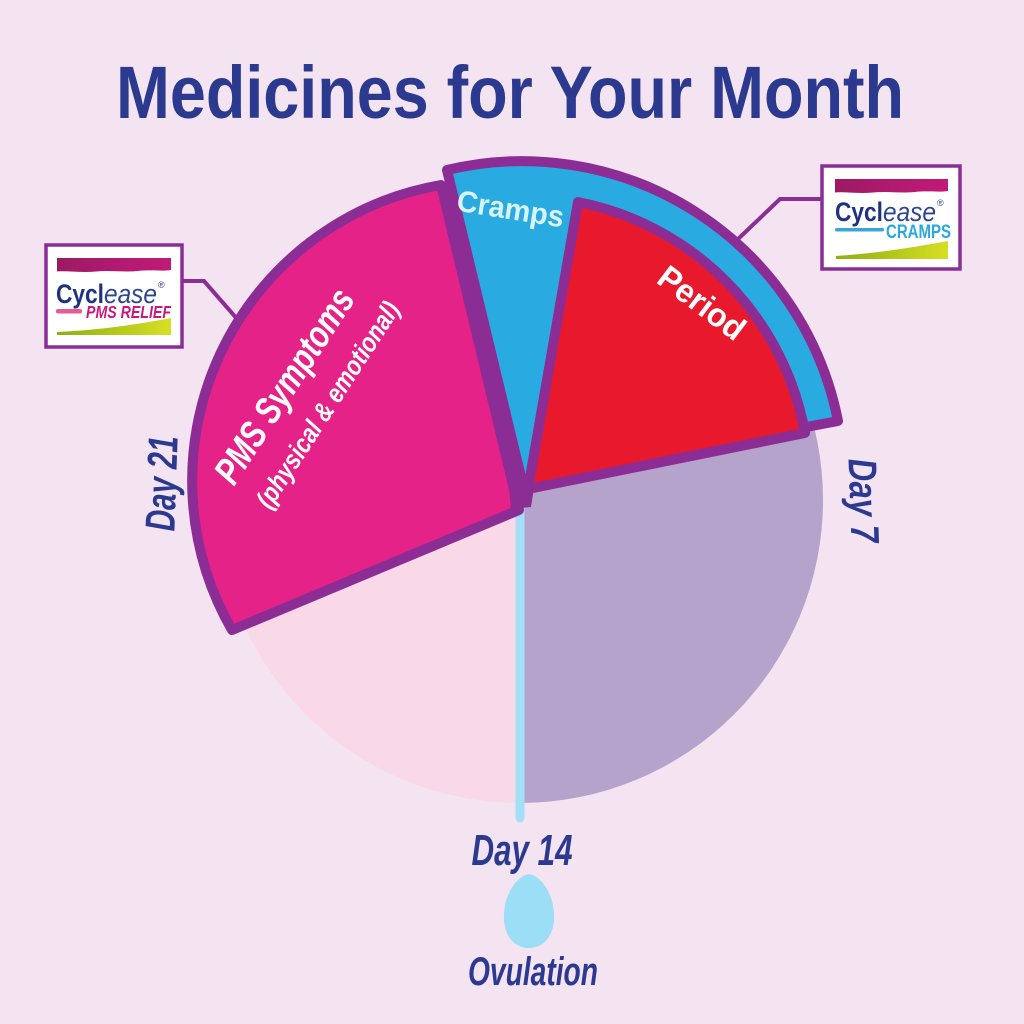 The image size is (1024, 1024). Describe the element at coordinates (161, 483) in the screenshot. I see `svg-text: Day 21` at that location.